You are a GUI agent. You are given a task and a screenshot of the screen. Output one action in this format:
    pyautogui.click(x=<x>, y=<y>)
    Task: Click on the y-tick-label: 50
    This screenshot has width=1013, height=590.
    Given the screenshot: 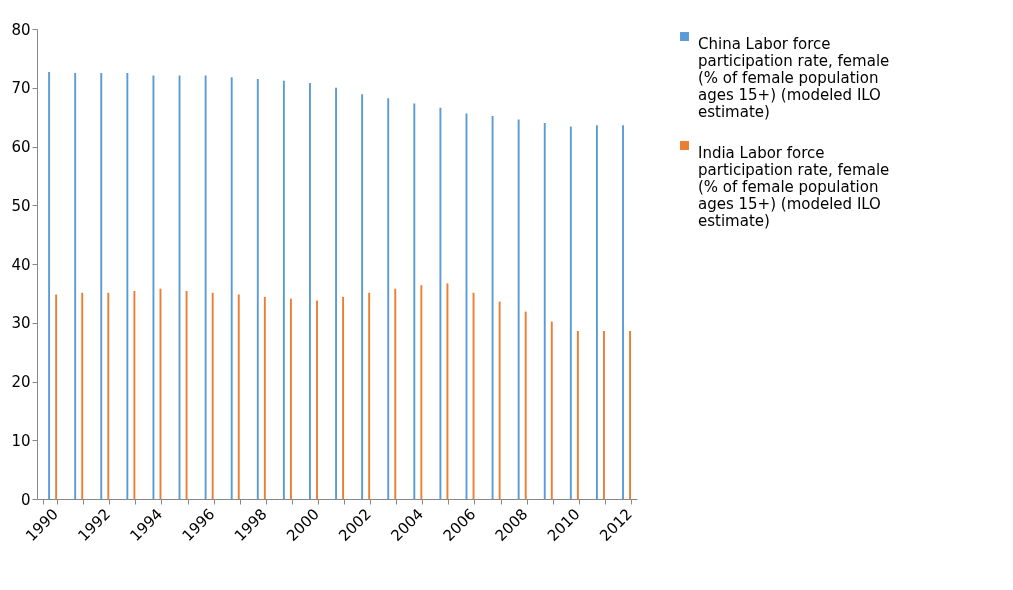 What is the action you would take?
    pyautogui.click(x=21, y=205)
    